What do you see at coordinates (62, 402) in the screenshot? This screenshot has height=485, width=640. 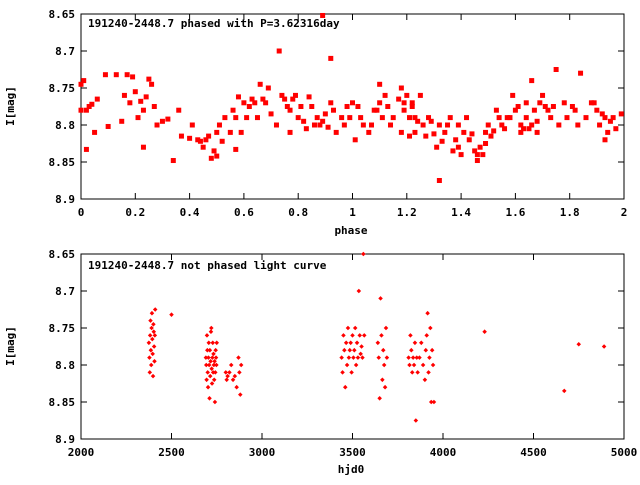 I see `y-tick-label: 8.85` at bounding box center [62, 402].